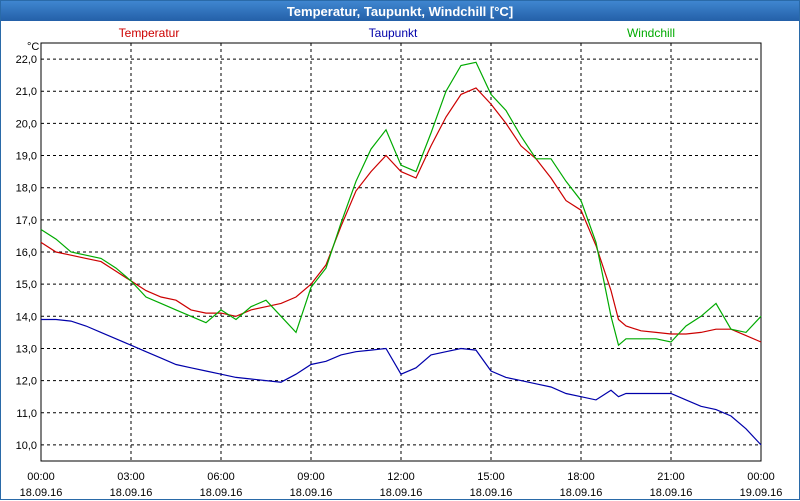 Image resolution: width=800 pixels, height=501 pixels. Describe the element at coordinates (131, 477) in the screenshot. I see `x-tick-time: 03:00` at that location.